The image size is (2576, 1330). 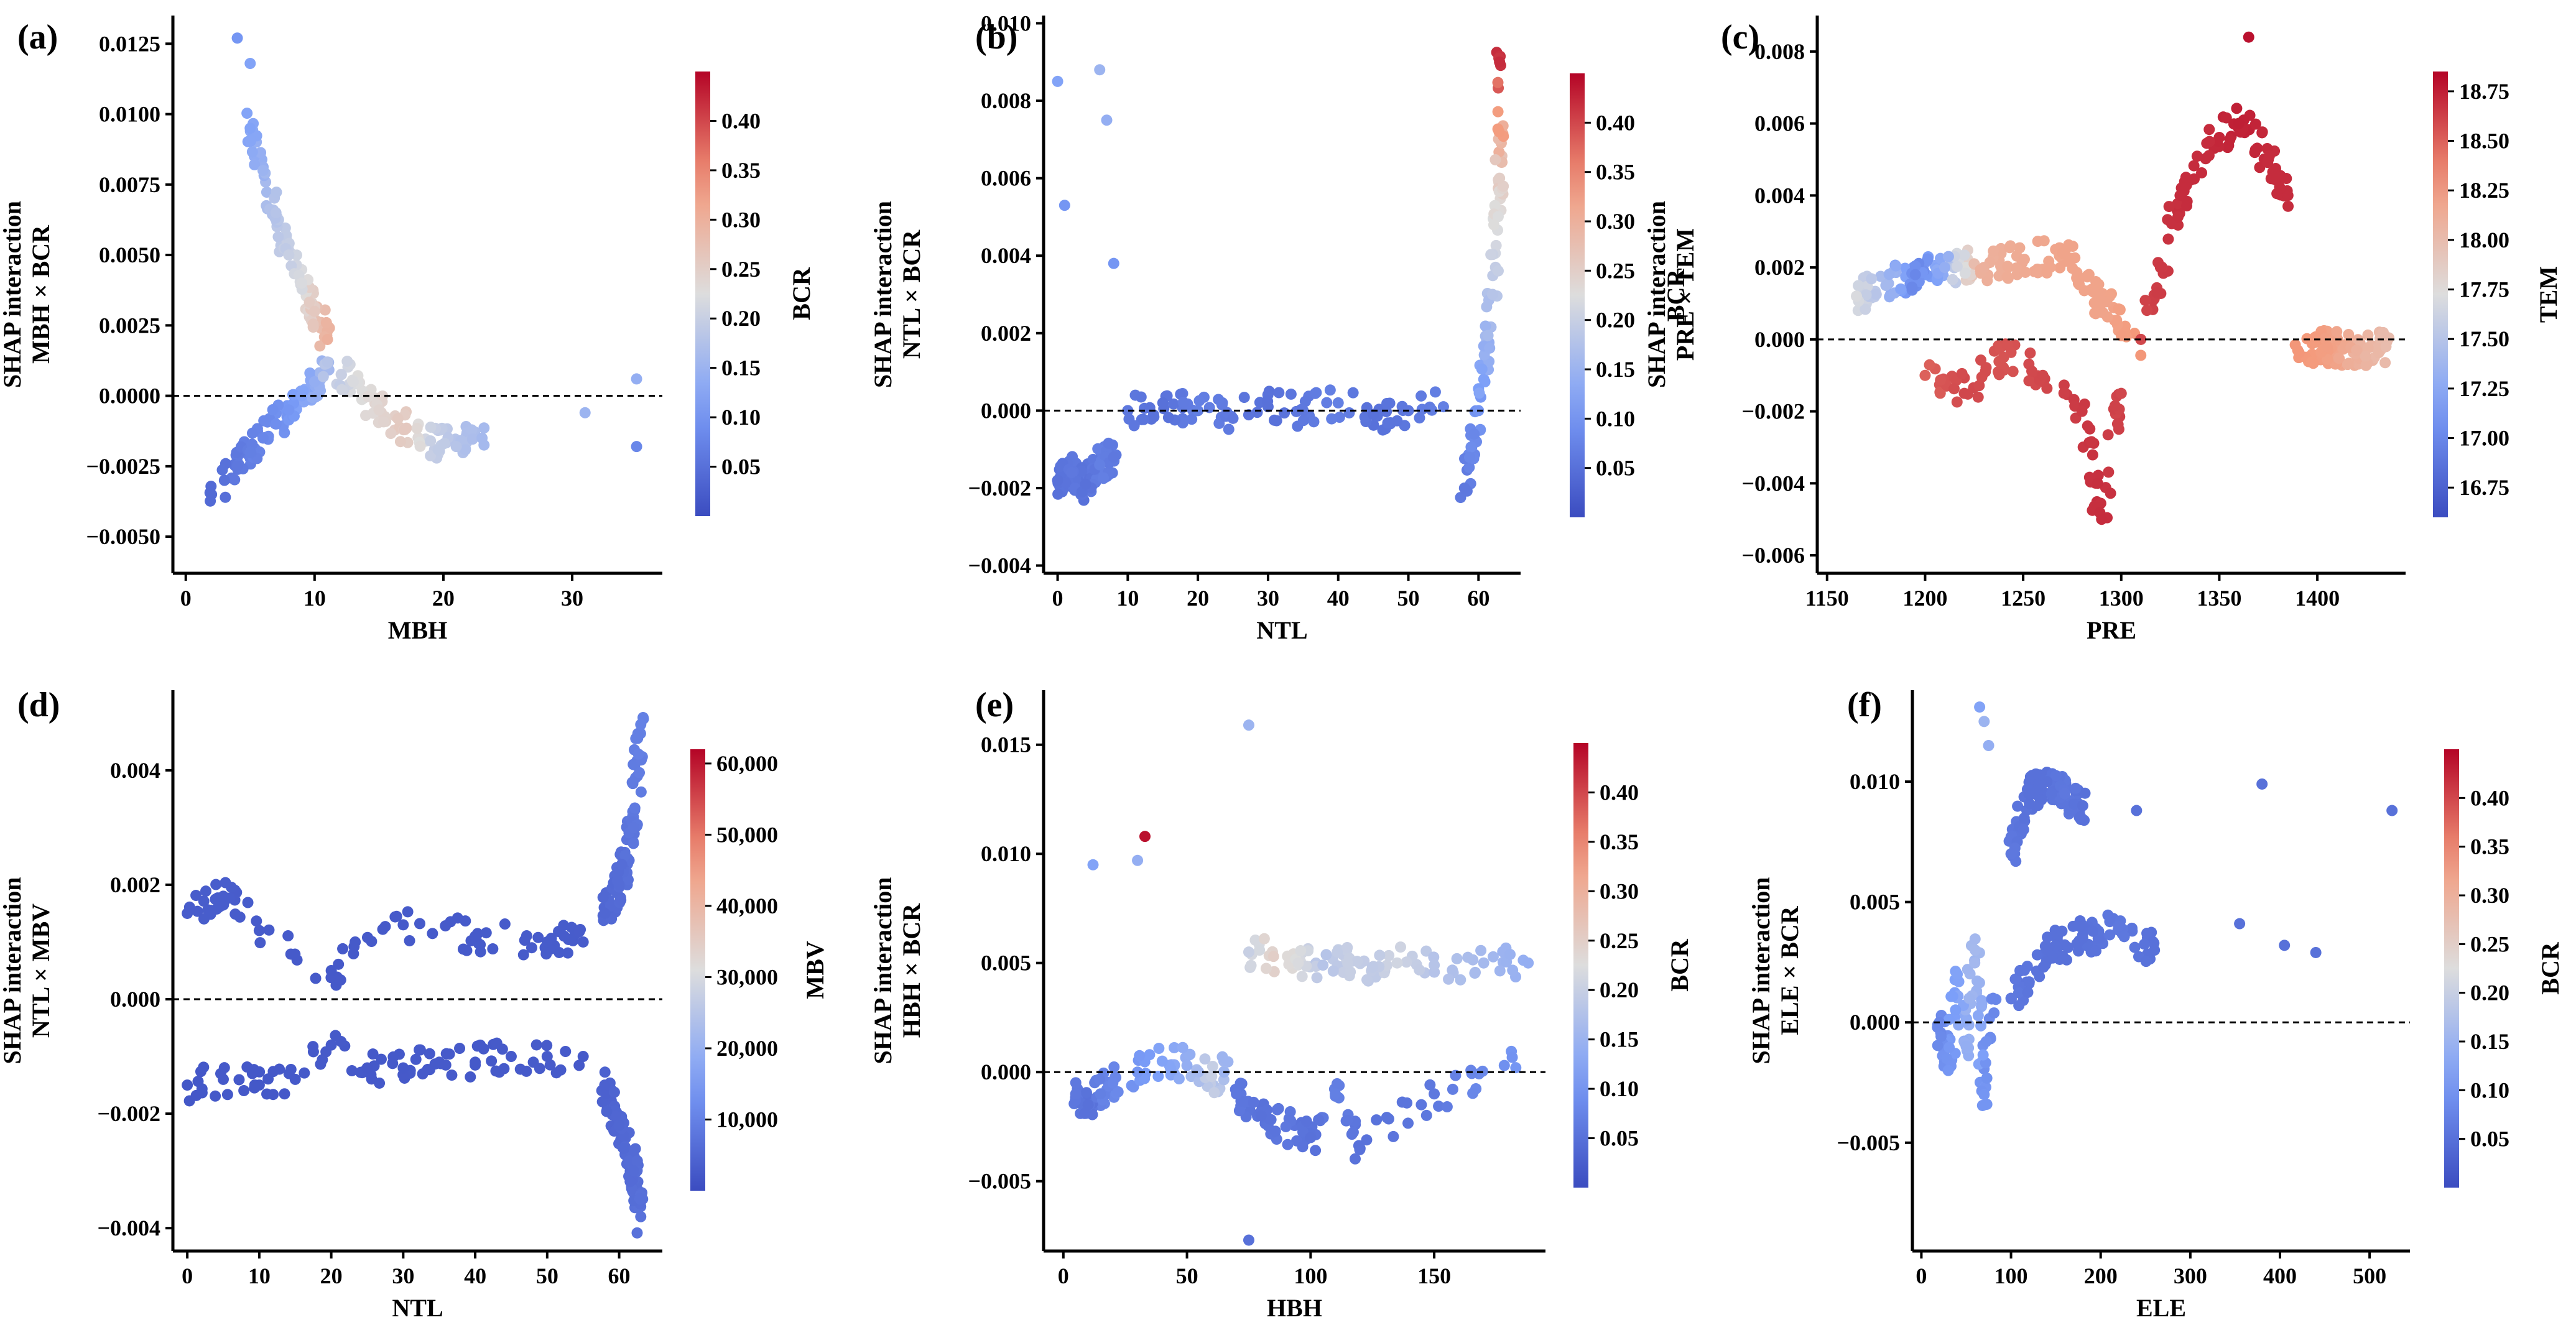 I want to click on scatter-points, so click(x=1281, y=276).